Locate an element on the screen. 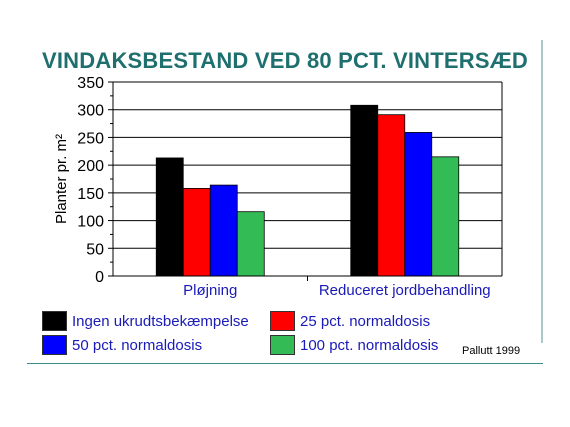 The height and width of the screenshot is (427, 570). y-tick-label: 200 is located at coordinates (90, 166).